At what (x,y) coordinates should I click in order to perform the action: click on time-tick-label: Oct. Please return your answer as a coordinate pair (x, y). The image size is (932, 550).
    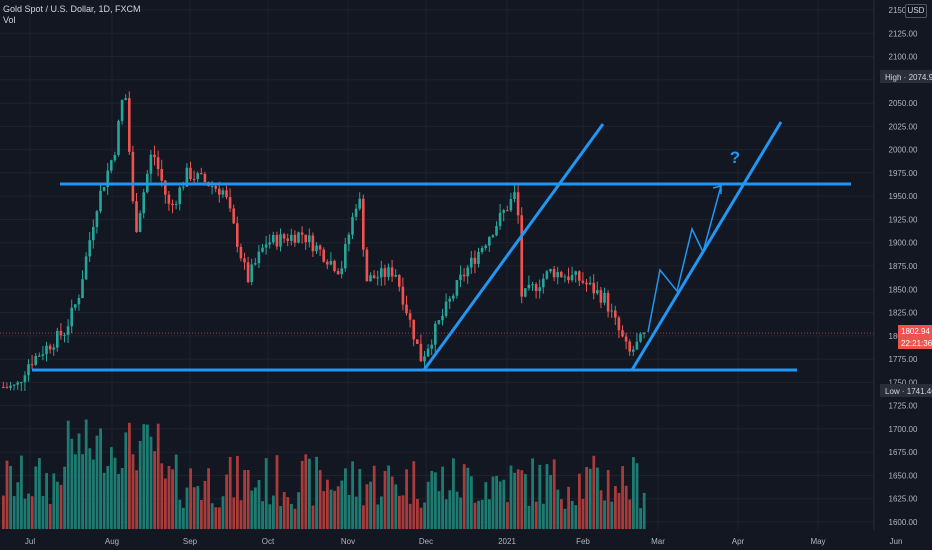
    Looking at the image, I should click on (268, 541).